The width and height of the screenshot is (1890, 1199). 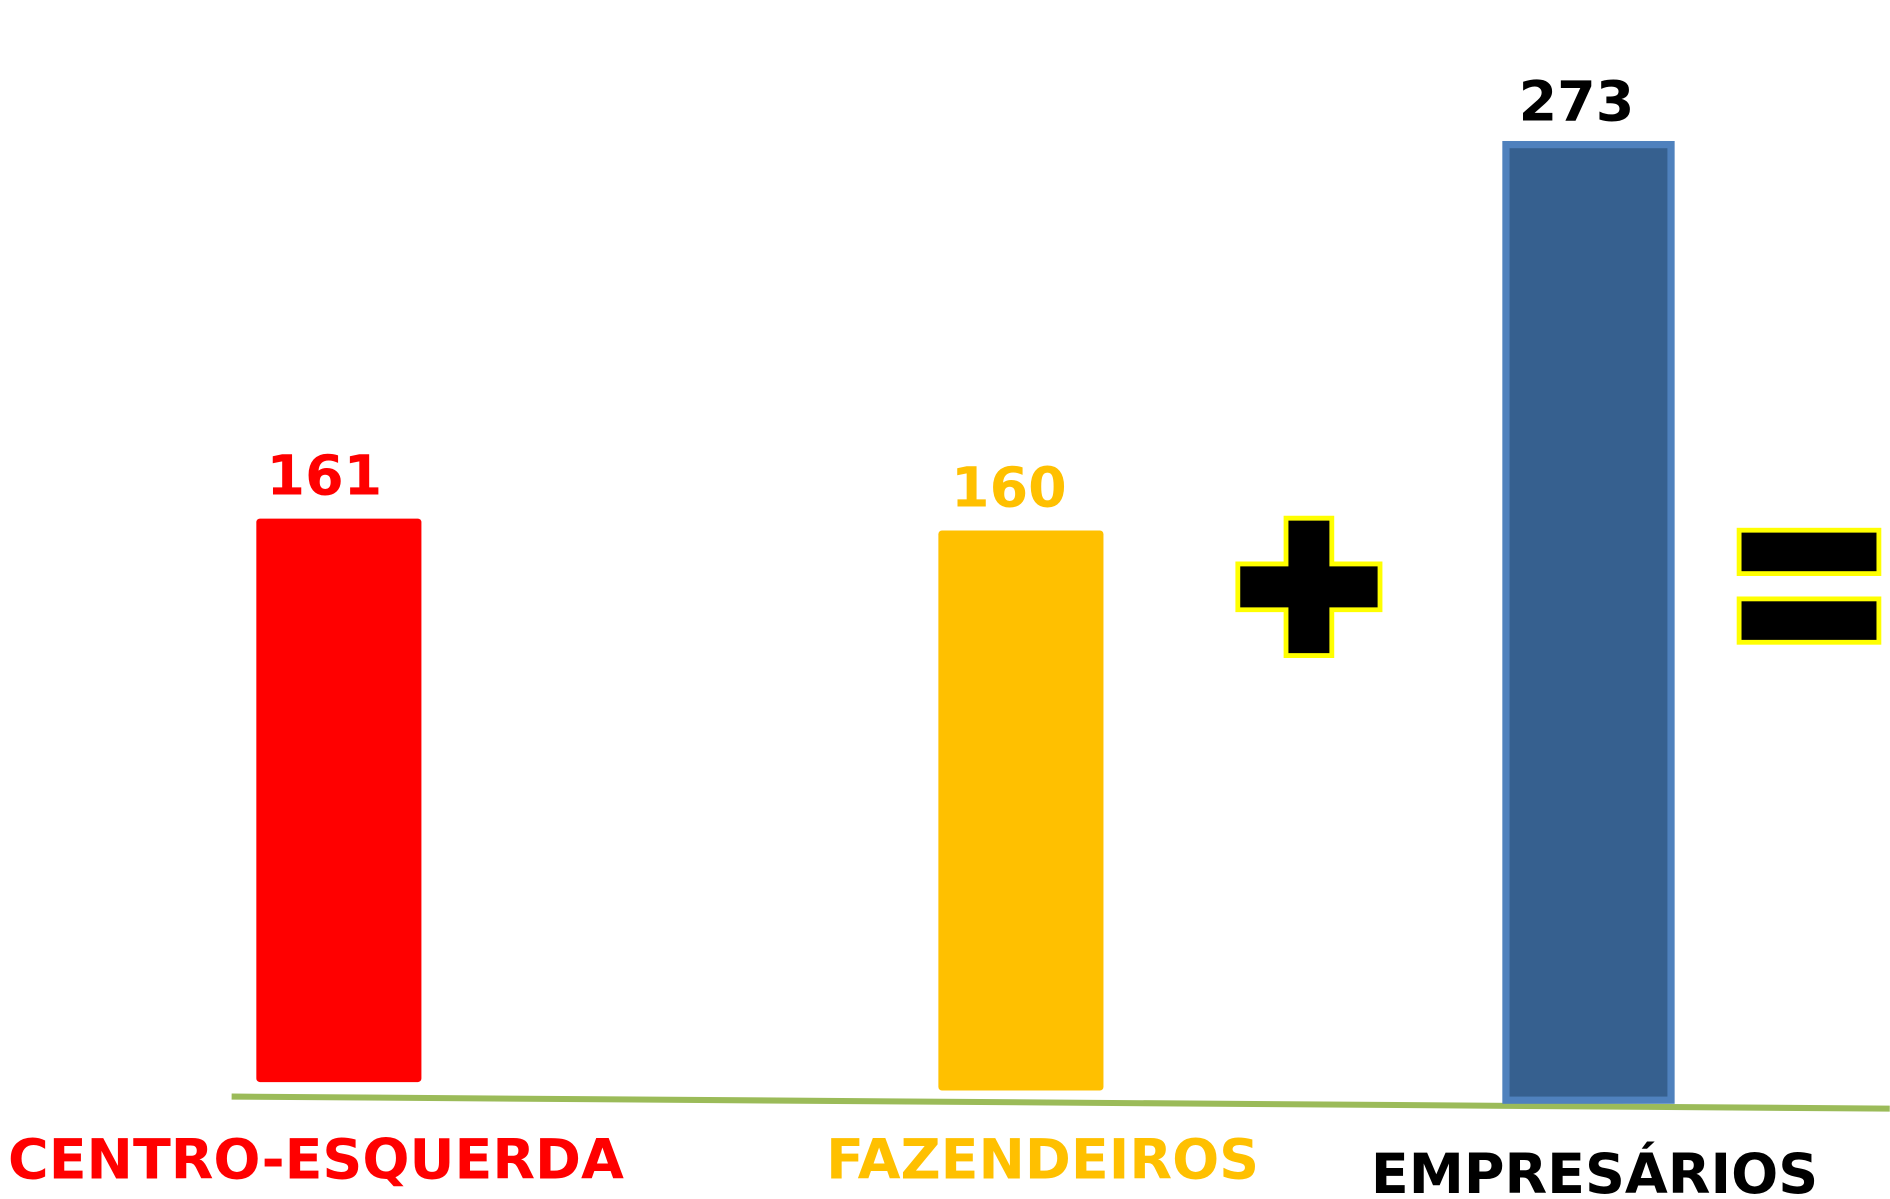 What do you see at coordinates (1060, 1102) in the screenshot?
I see `baseline` at bounding box center [1060, 1102].